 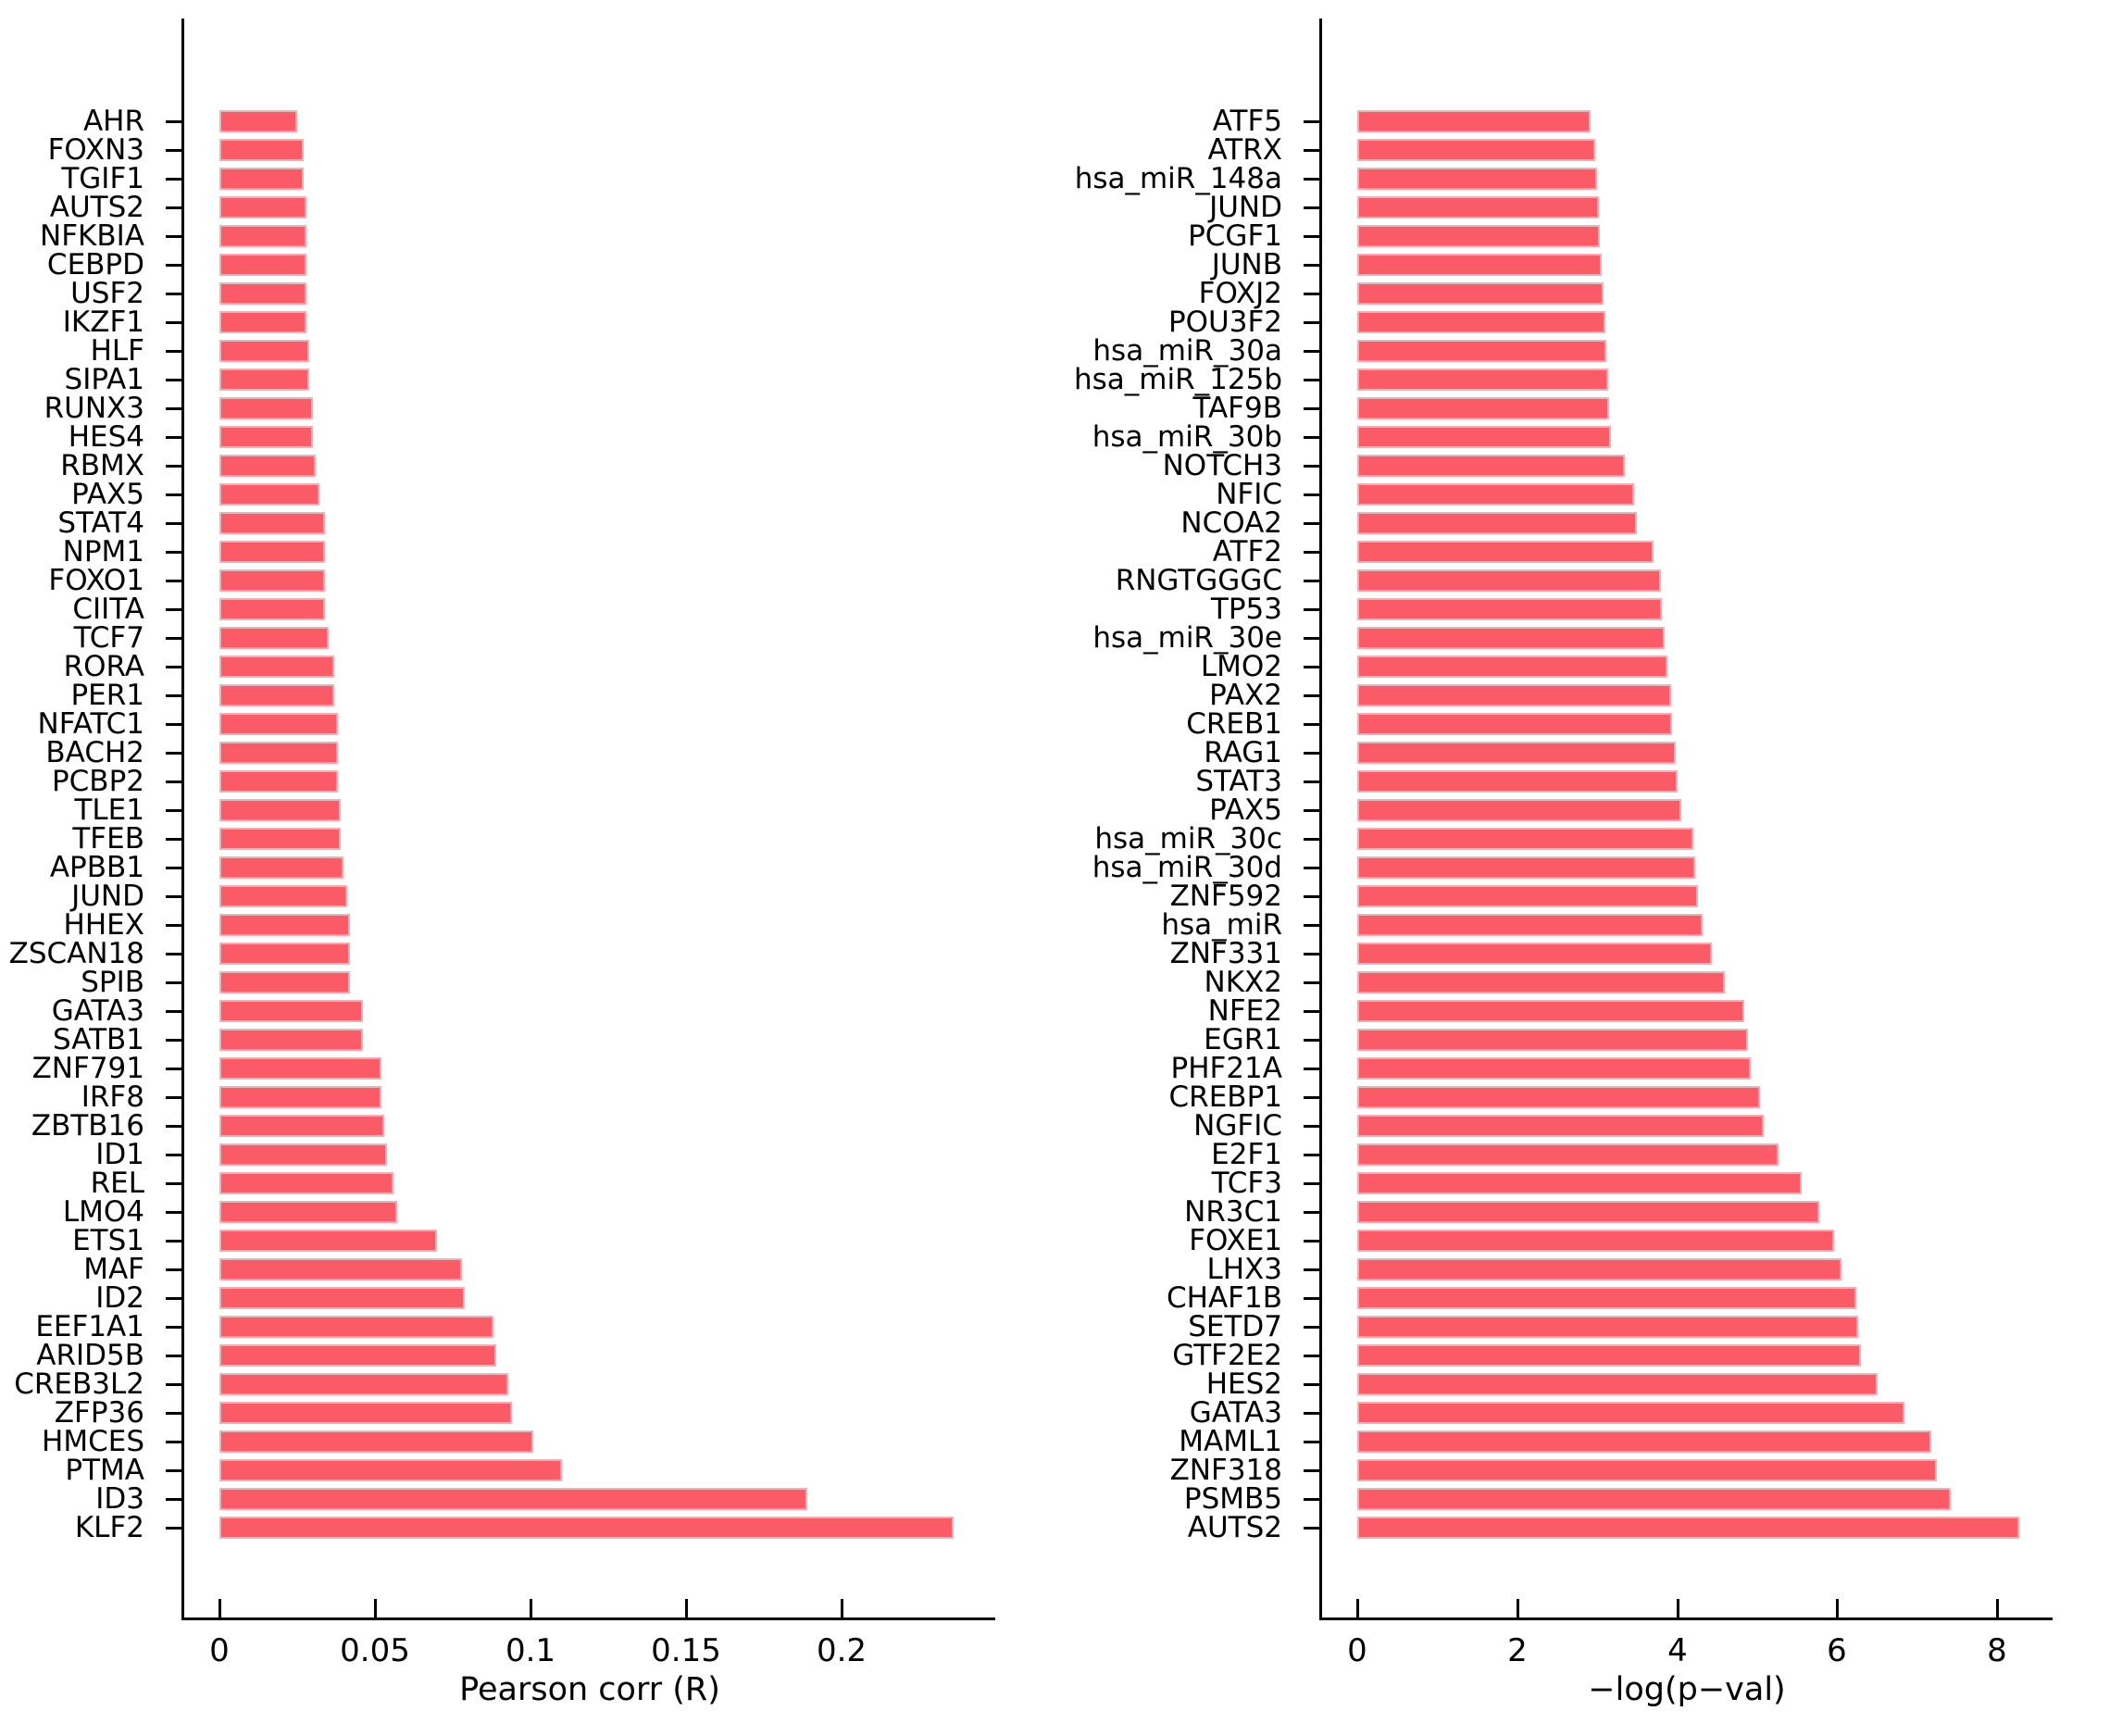 What do you see at coordinates (108, 839) in the screenshot?
I see `pearson-chart-category-label: TFEB` at bounding box center [108, 839].